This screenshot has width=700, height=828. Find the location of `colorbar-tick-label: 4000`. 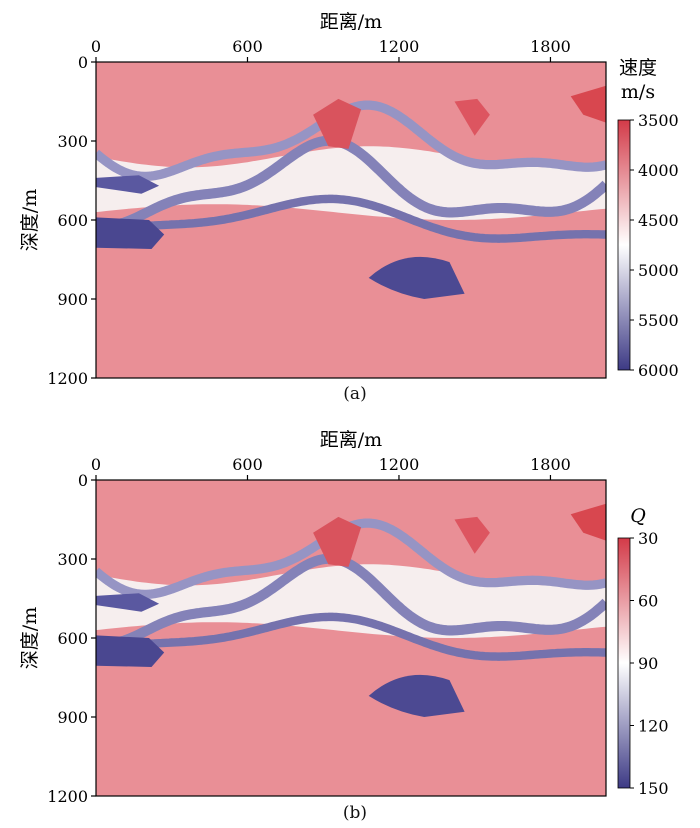

colorbar-tick-label: 4000 is located at coordinates (658, 170).